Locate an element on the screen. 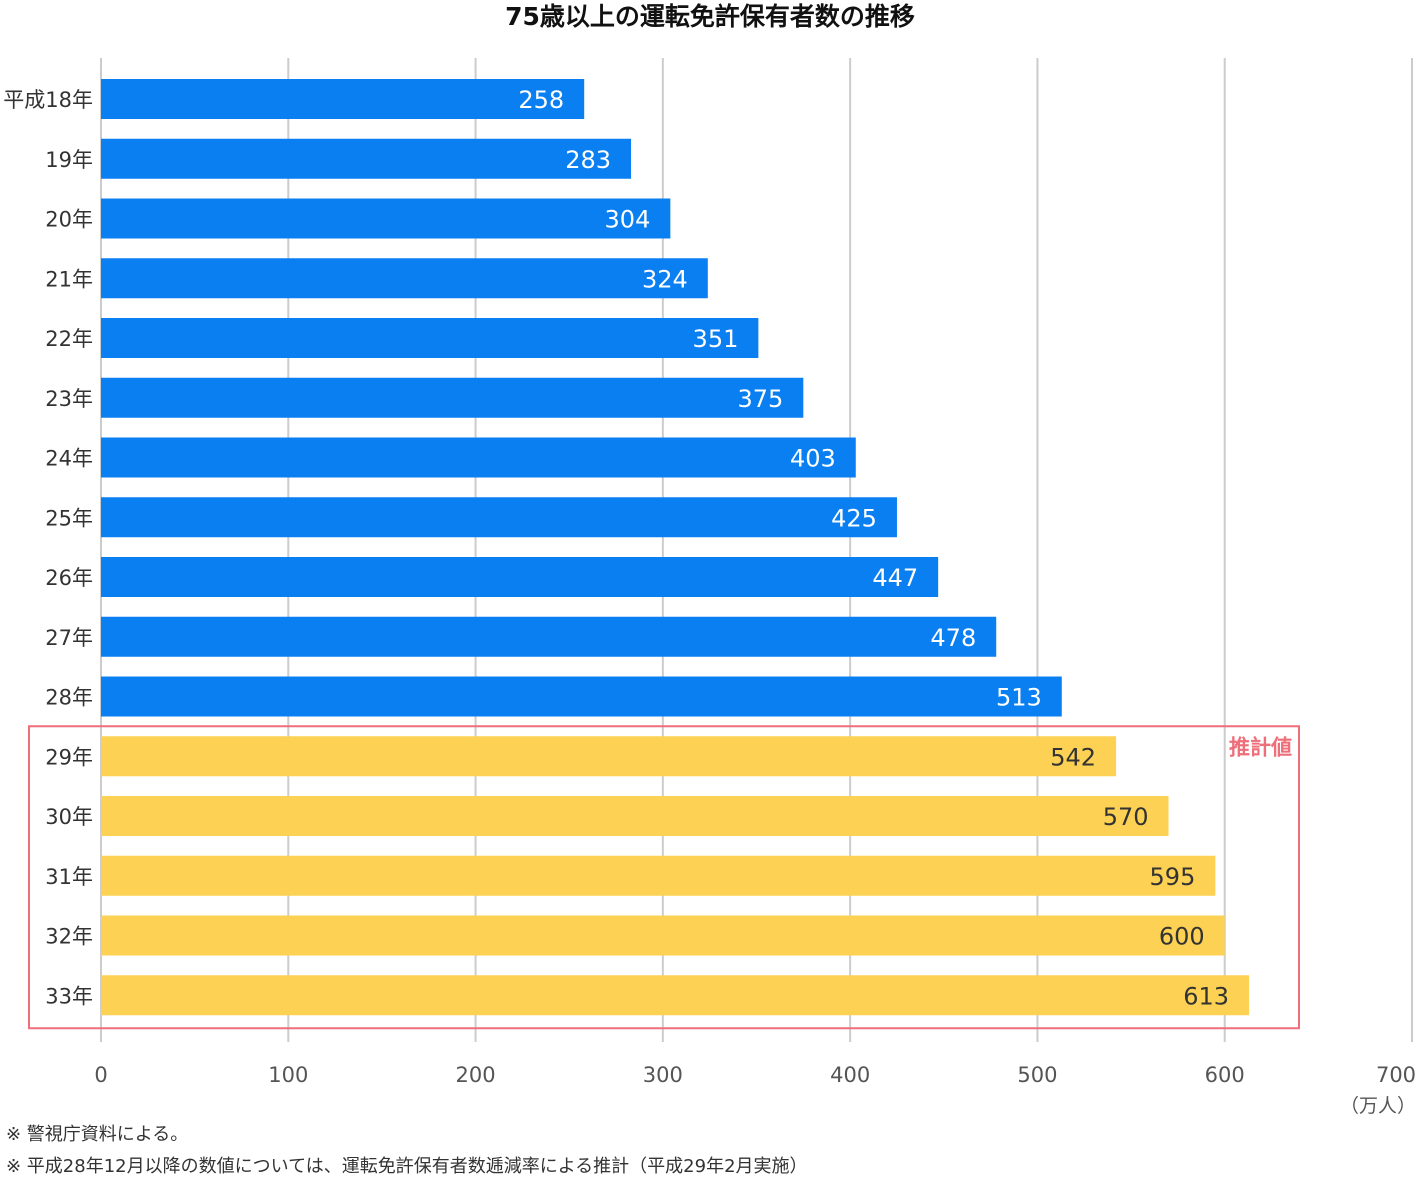 The width and height of the screenshot is (1420, 1184). bar-value-label: 425 is located at coordinates (854, 518).